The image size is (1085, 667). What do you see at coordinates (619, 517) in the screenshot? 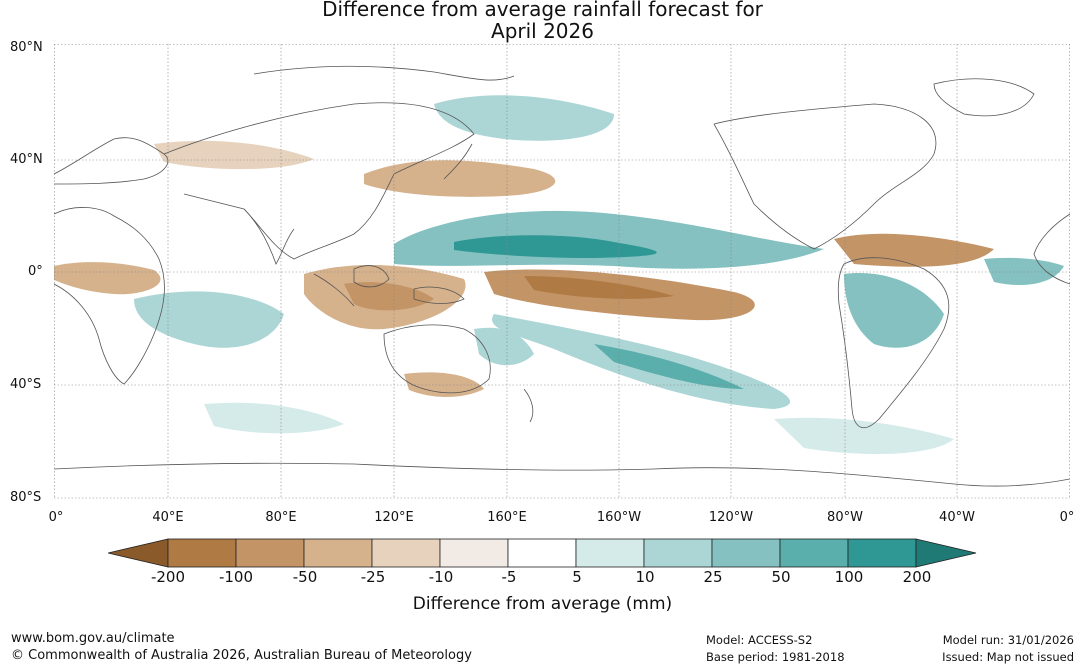
I see `lon-label-160w: 160°W` at bounding box center [619, 517].